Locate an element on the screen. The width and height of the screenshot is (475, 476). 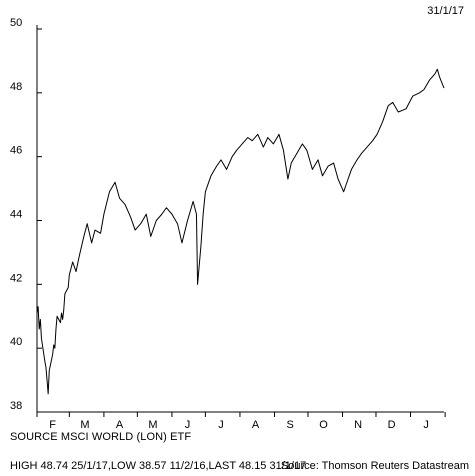
y-tick-label: 38 is located at coordinates (16, 406).